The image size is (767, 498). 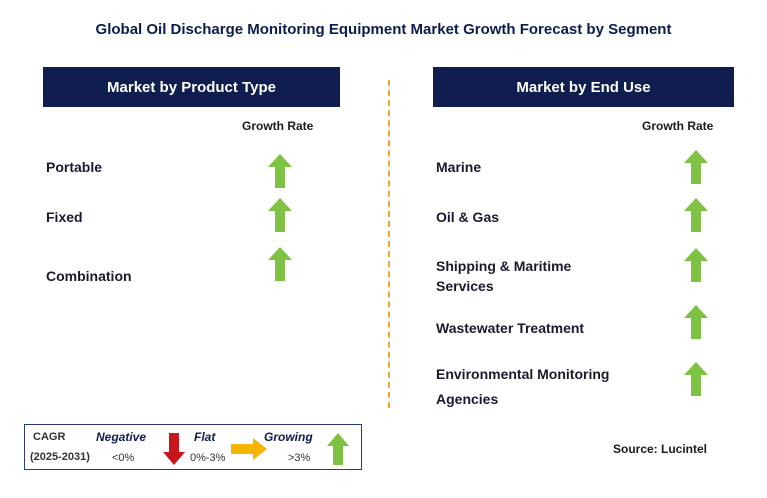 I want to click on legend-period: (2025-2031), so click(x=60, y=457).